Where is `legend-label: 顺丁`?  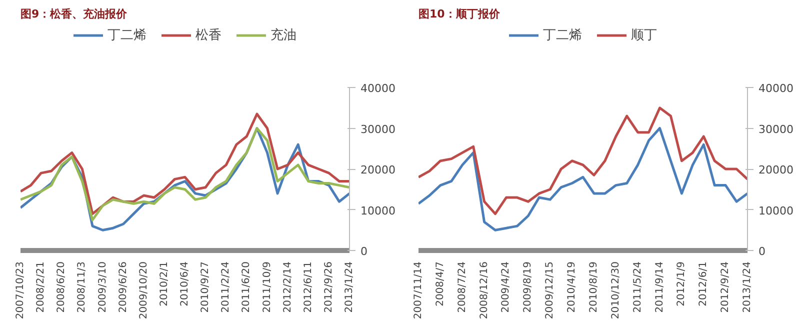
legend-label: 顺丁 is located at coordinates (644, 35).